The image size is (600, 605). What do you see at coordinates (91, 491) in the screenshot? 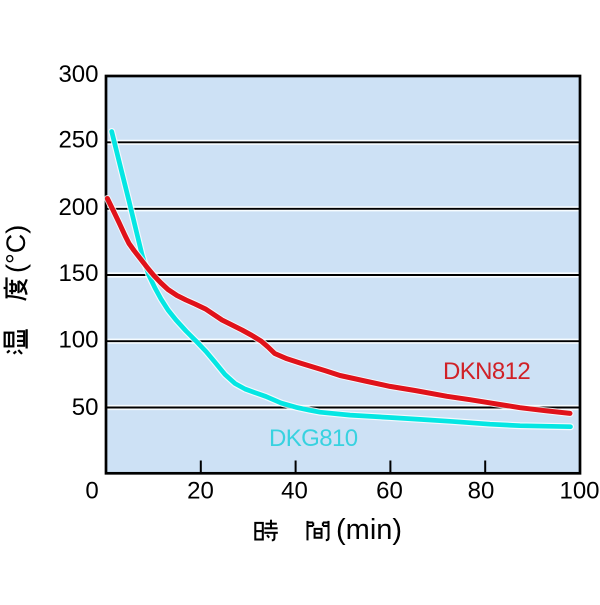
I see `svg-text: 0` at bounding box center [91, 491].